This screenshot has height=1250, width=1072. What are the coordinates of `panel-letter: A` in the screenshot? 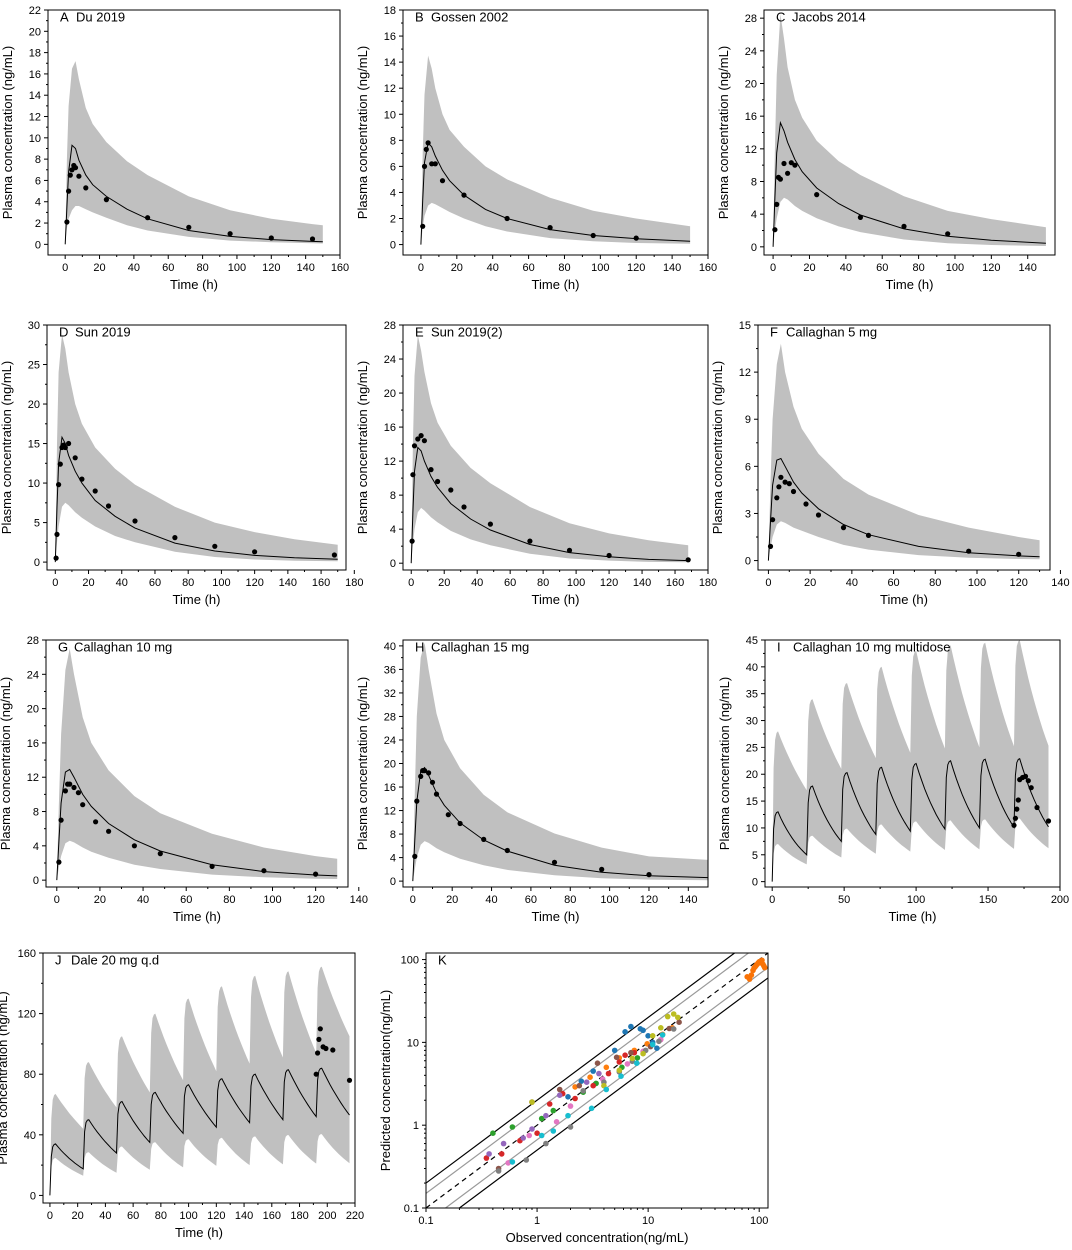 It's located at (64, 17).